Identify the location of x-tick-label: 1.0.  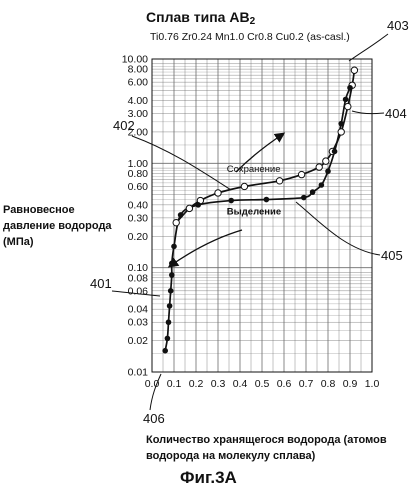
(372, 384).